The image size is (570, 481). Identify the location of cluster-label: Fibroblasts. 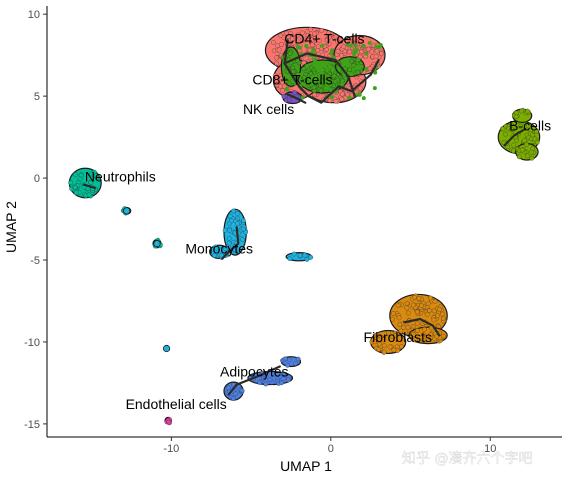
(398, 337).